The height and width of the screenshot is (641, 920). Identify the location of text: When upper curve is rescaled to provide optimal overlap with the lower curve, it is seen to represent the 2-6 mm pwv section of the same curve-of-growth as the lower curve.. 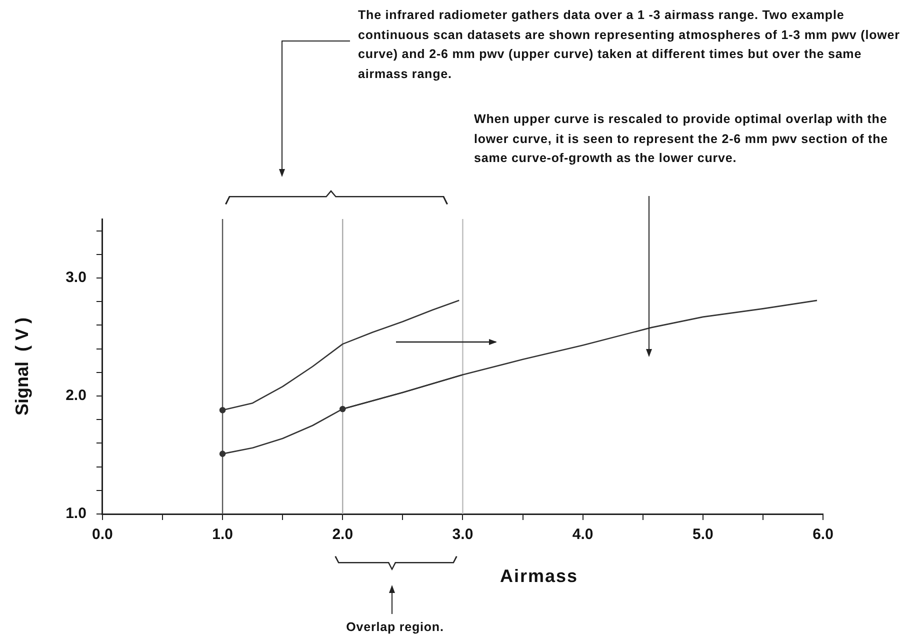
(682, 139).